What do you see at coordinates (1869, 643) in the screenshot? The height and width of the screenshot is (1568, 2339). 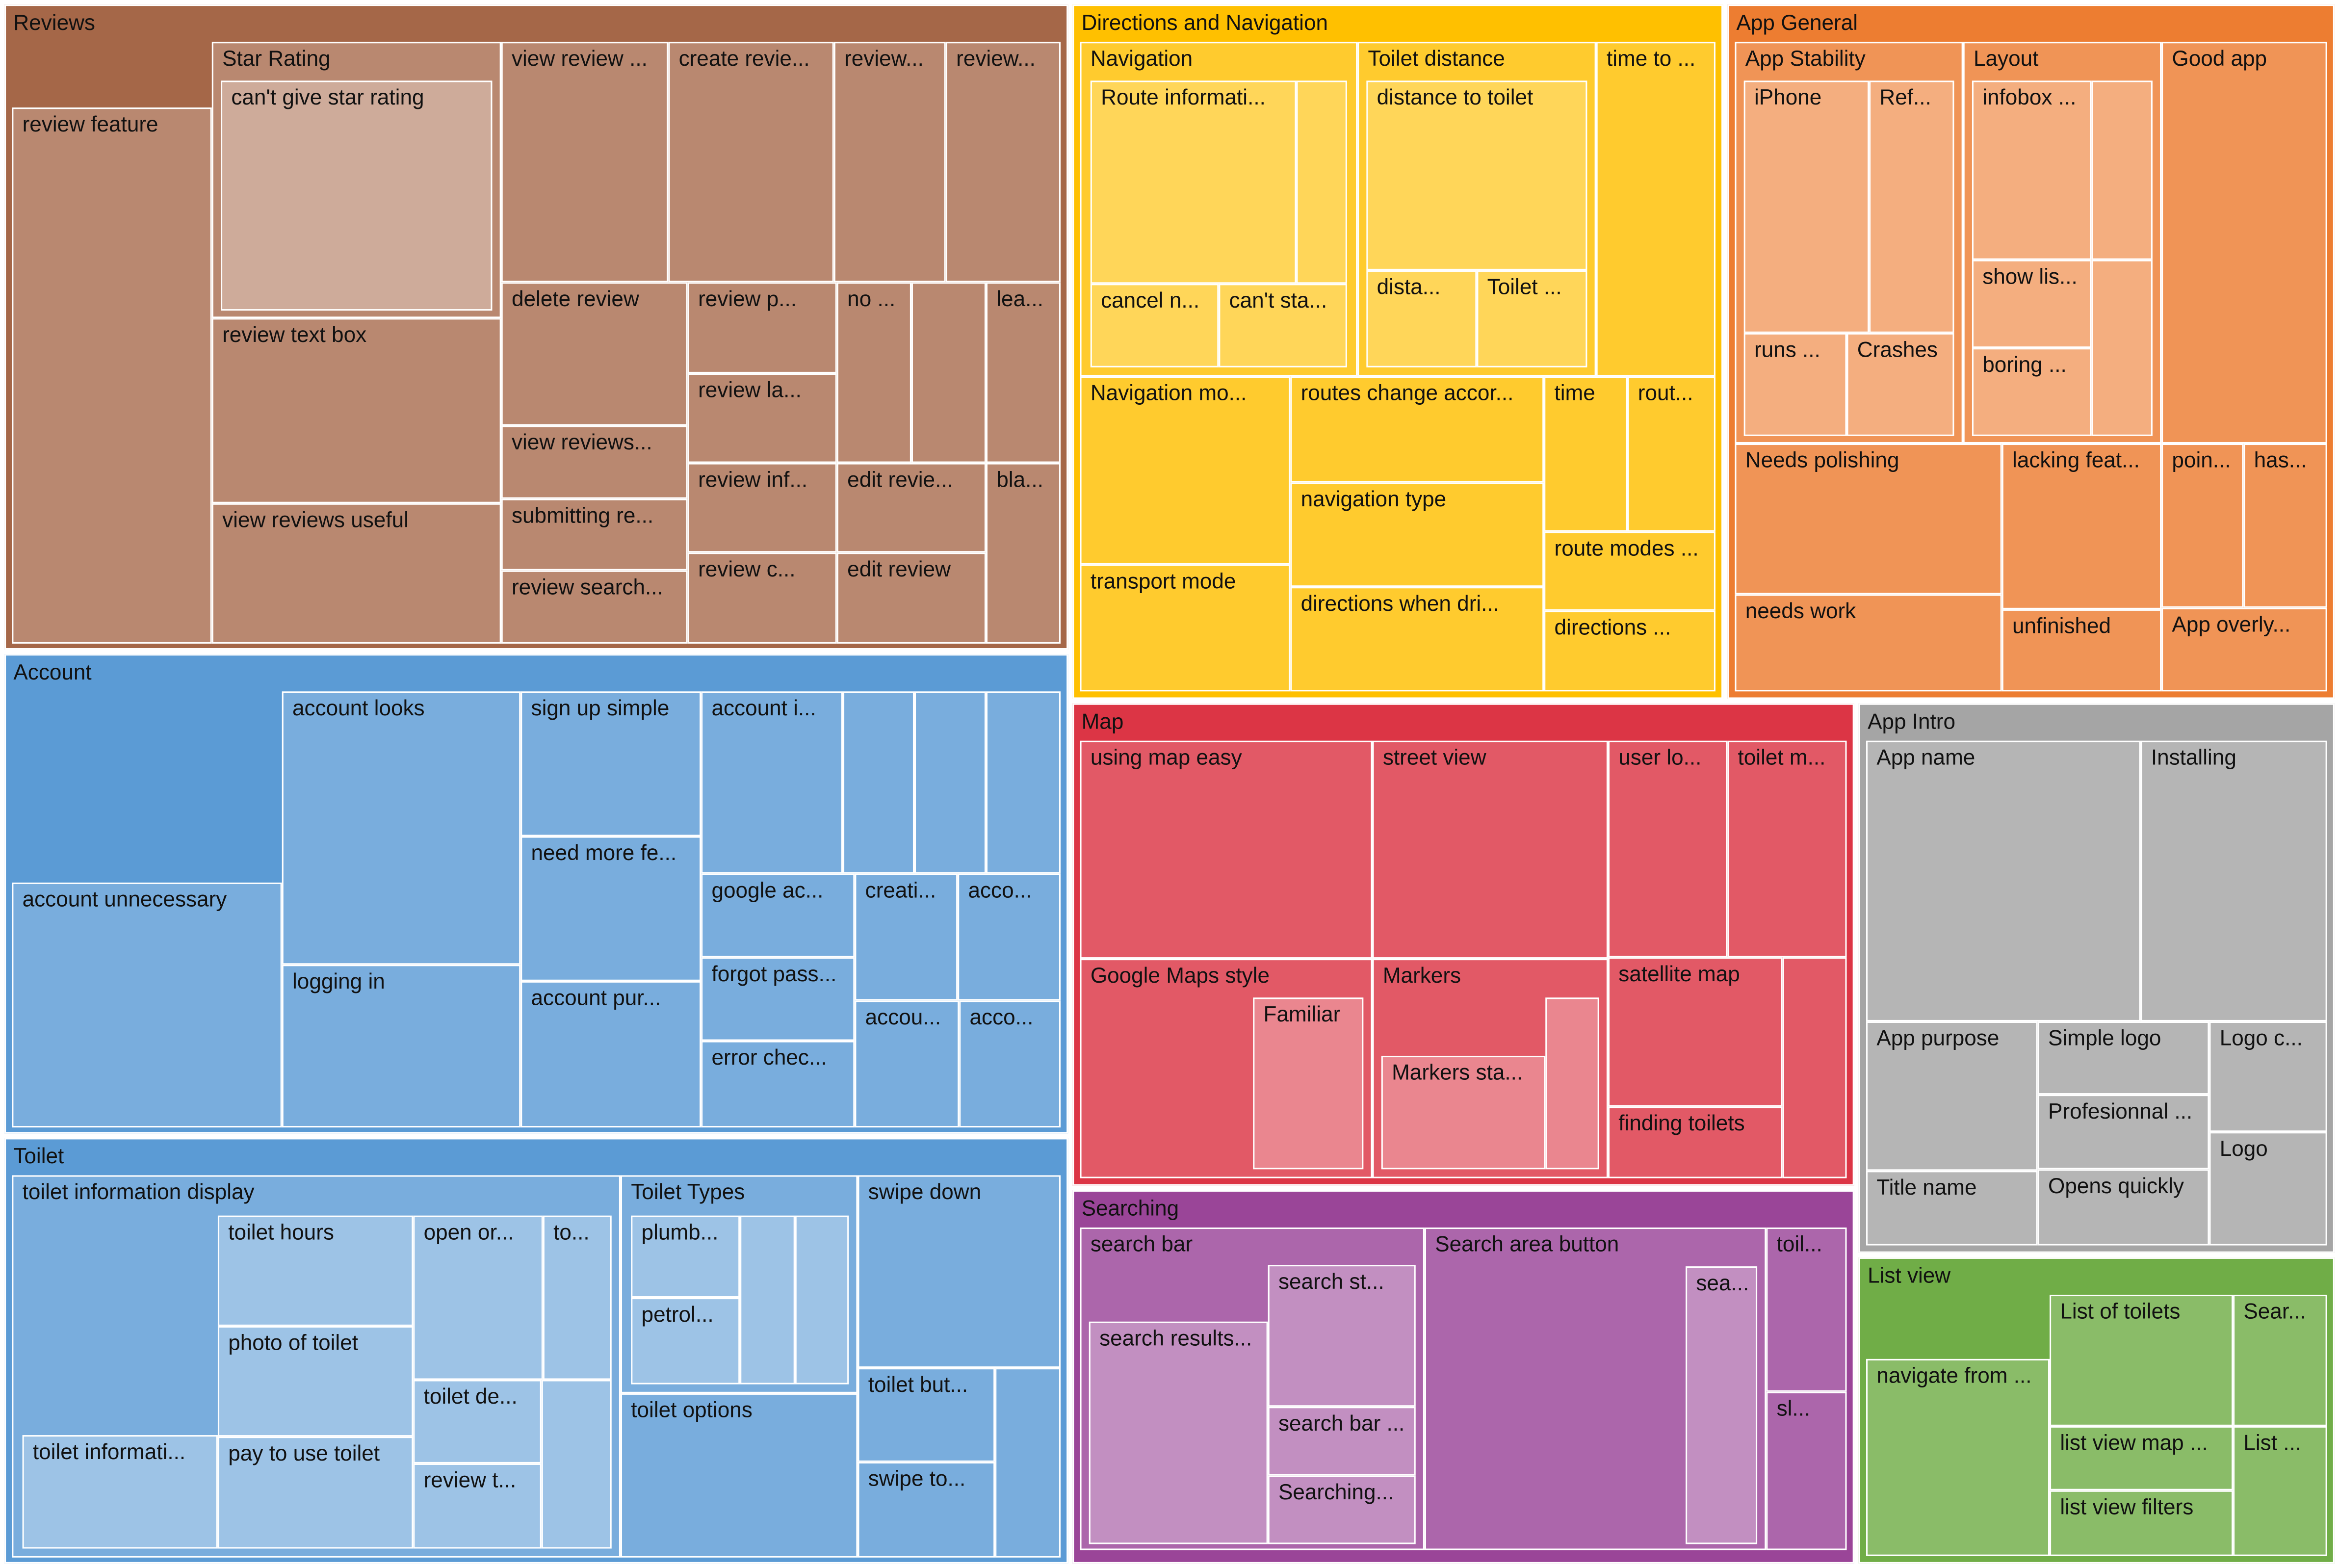 I see `treemap-tile-needs-work: needs work` at bounding box center [1869, 643].